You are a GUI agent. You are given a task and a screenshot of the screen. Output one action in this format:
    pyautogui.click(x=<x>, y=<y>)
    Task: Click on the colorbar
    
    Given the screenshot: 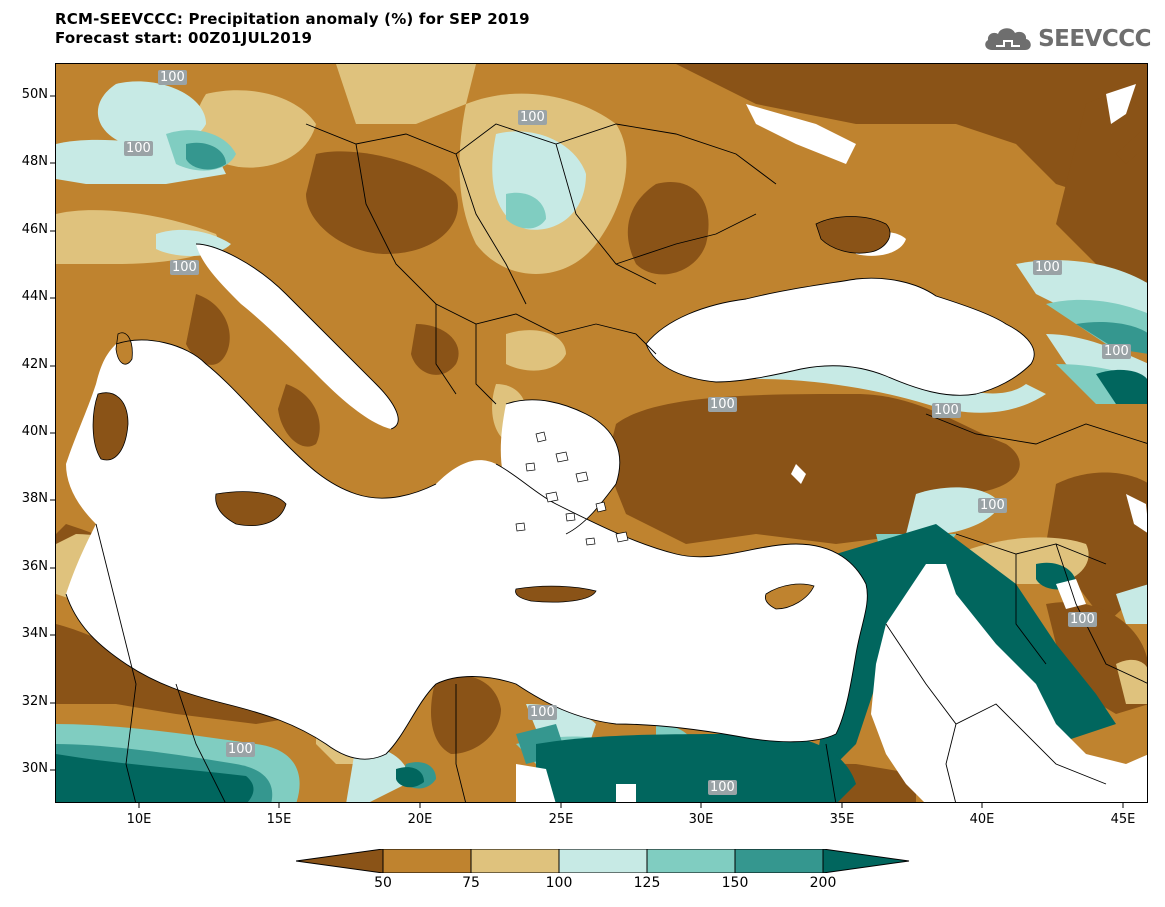 What is the action you would take?
    pyautogui.click(x=603, y=861)
    